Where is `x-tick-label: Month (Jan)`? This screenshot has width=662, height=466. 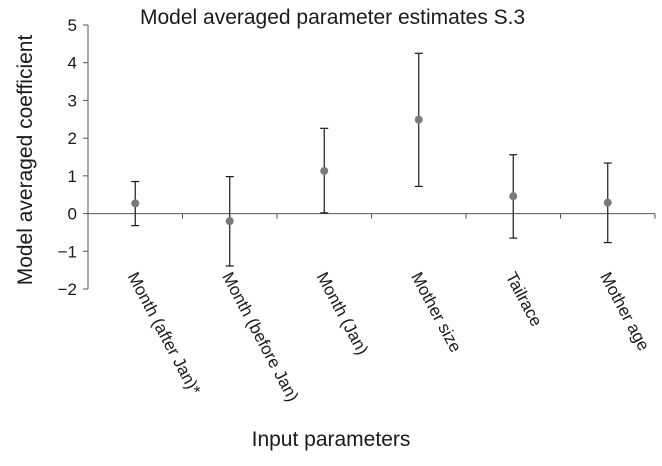 x-tick-label: Month (Jan) is located at coordinates (342, 313).